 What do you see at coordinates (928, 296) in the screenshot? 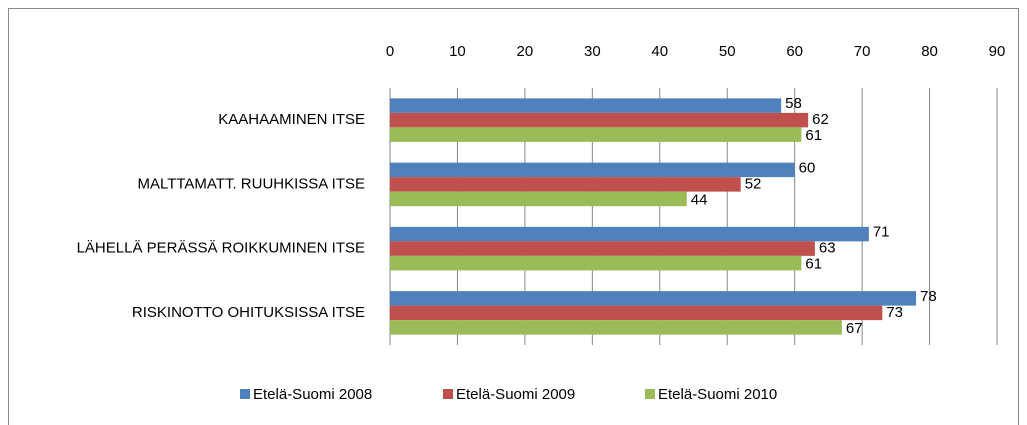
I see `value-label: 78` at bounding box center [928, 296].